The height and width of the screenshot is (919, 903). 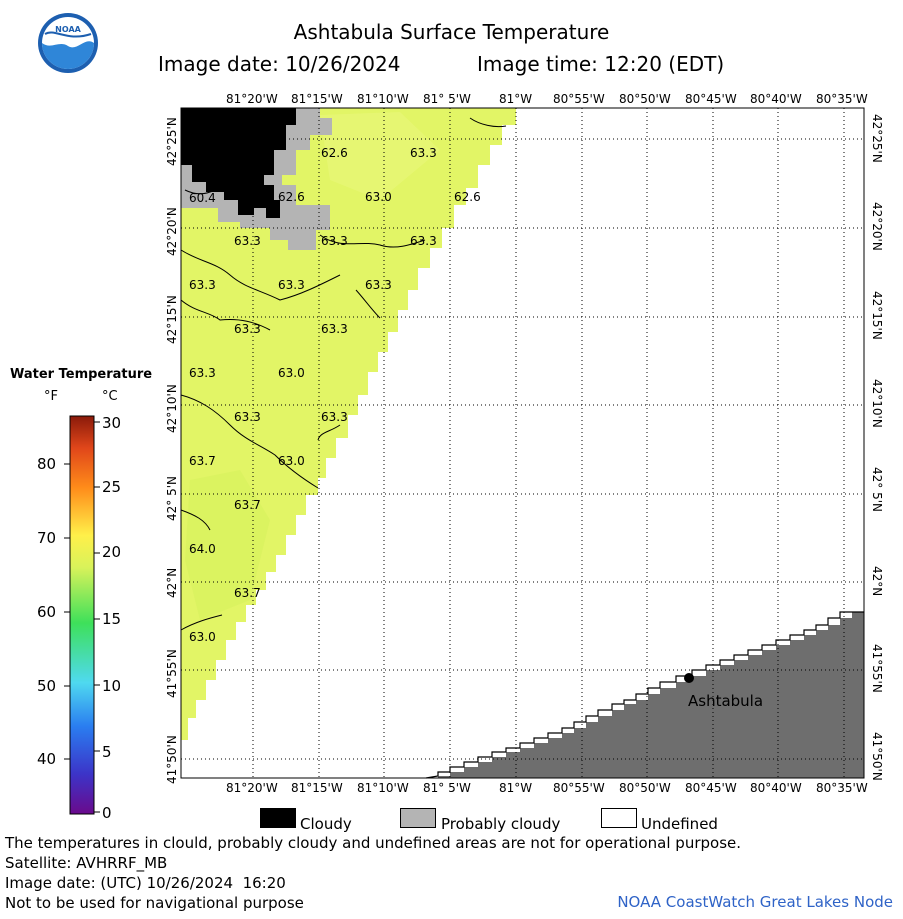 I want to click on unit-celsius: °C, so click(x=110, y=396).